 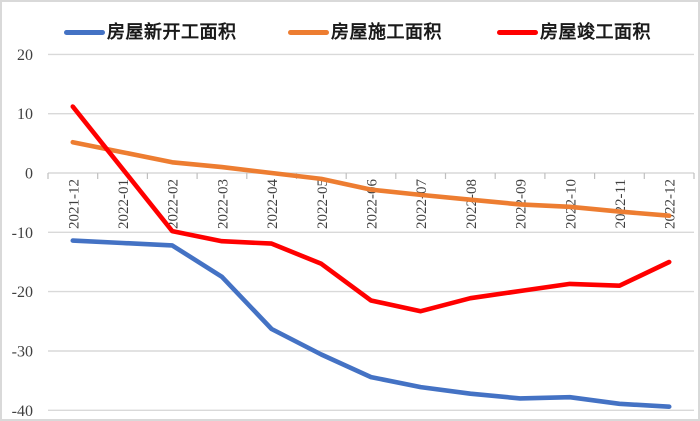 What do you see at coordinates (373, 204) in the screenshot?
I see `x-axis-label: 2022-06` at bounding box center [373, 204].